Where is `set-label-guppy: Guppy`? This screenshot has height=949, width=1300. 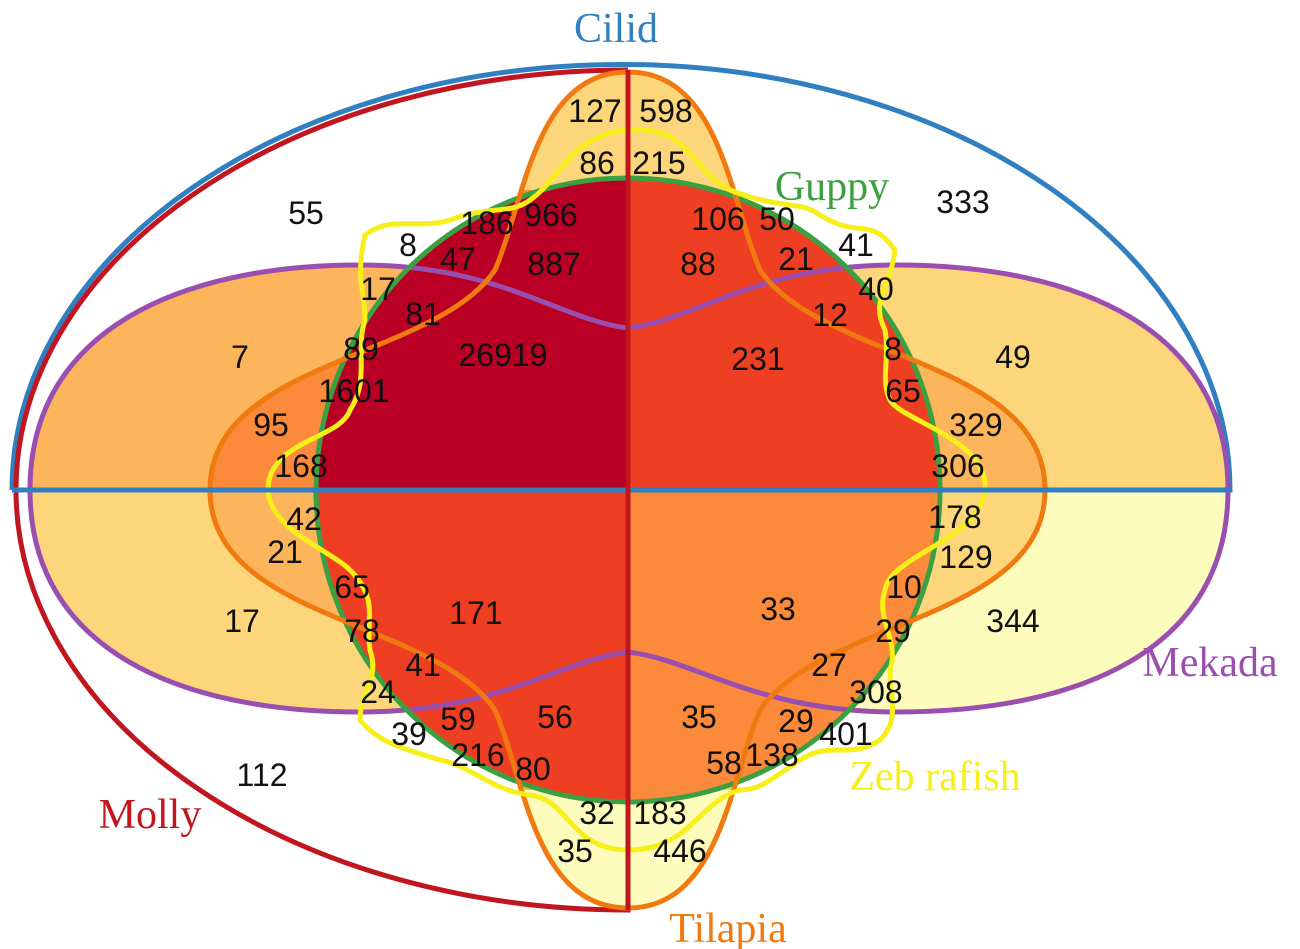
set-label-guppy: Guppy is located at coordinates (832, 187).